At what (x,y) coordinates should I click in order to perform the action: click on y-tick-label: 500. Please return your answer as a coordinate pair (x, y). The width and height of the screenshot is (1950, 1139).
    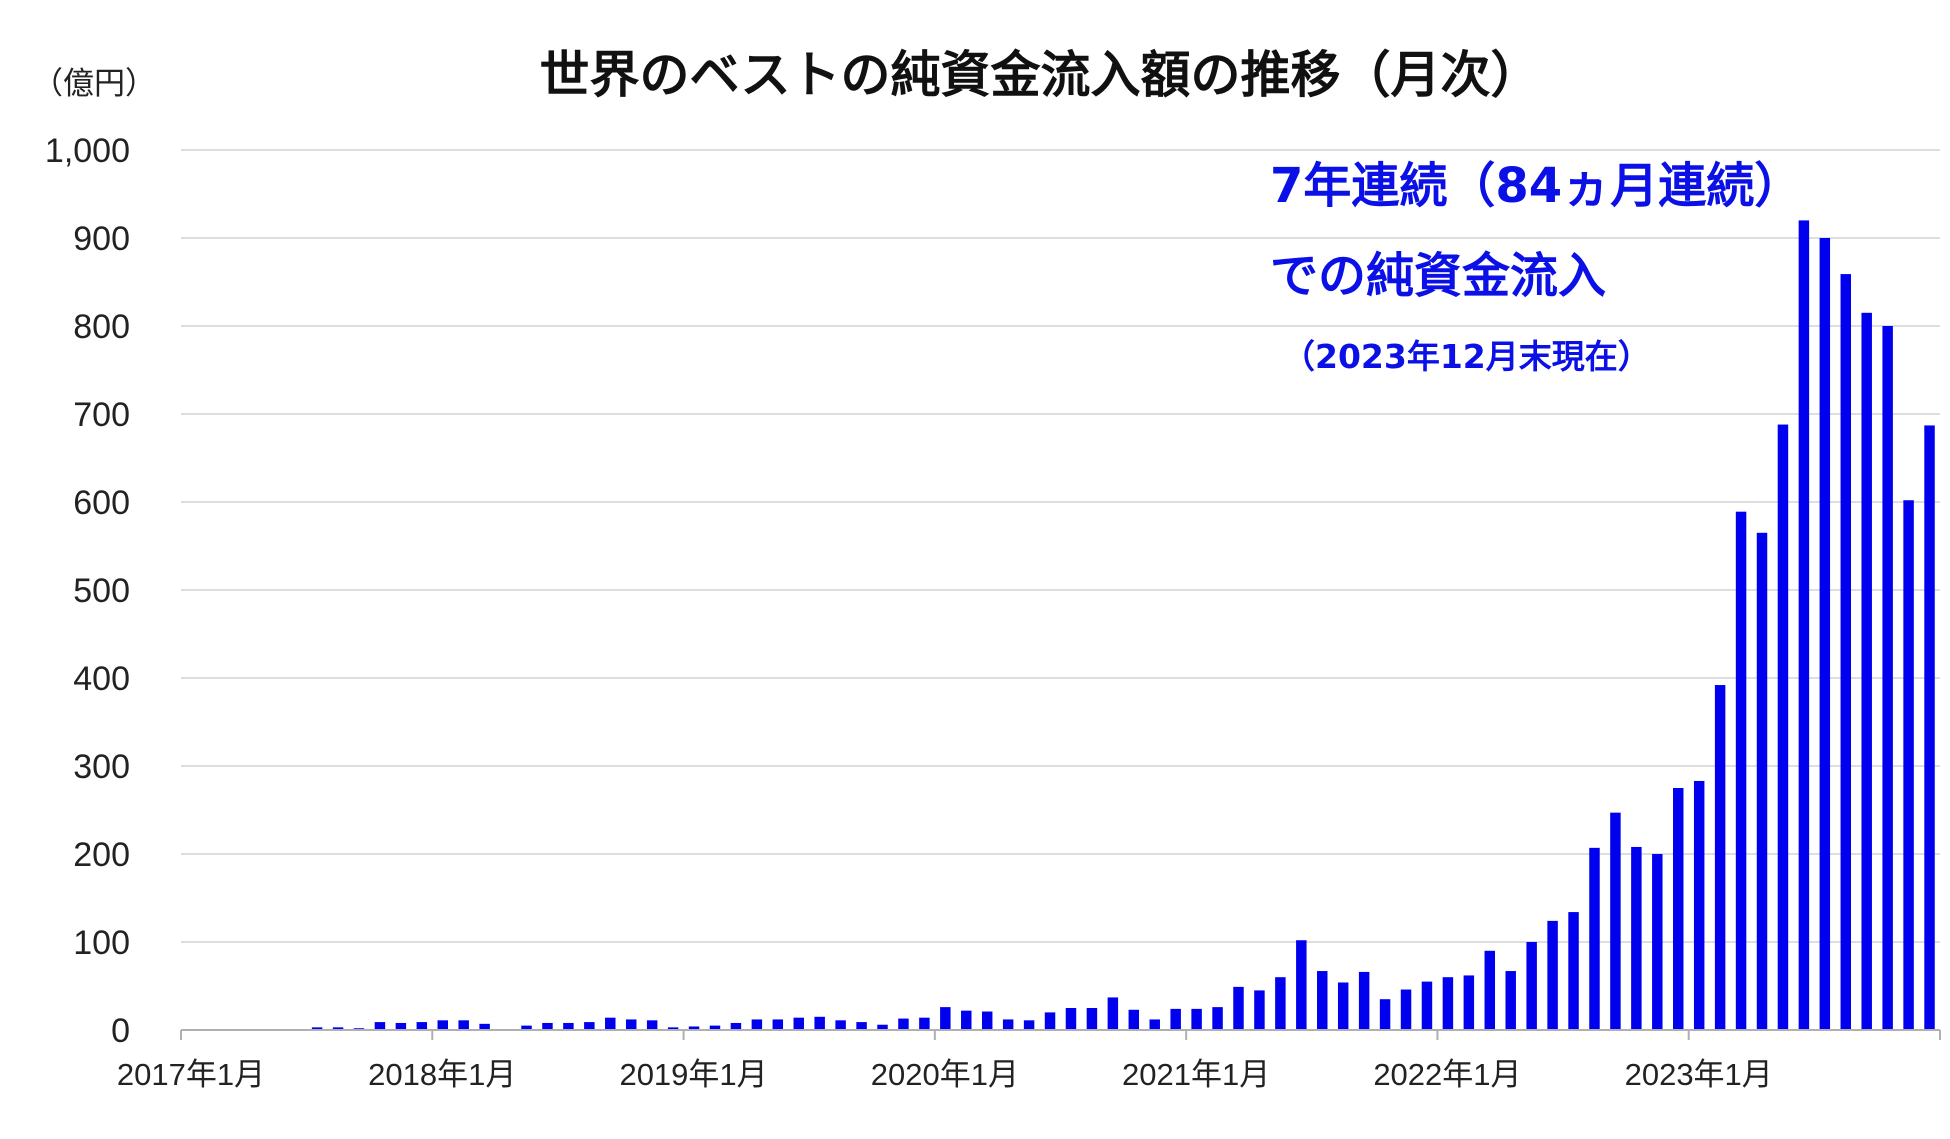
    Looking at the image, I should click on (101, 591).